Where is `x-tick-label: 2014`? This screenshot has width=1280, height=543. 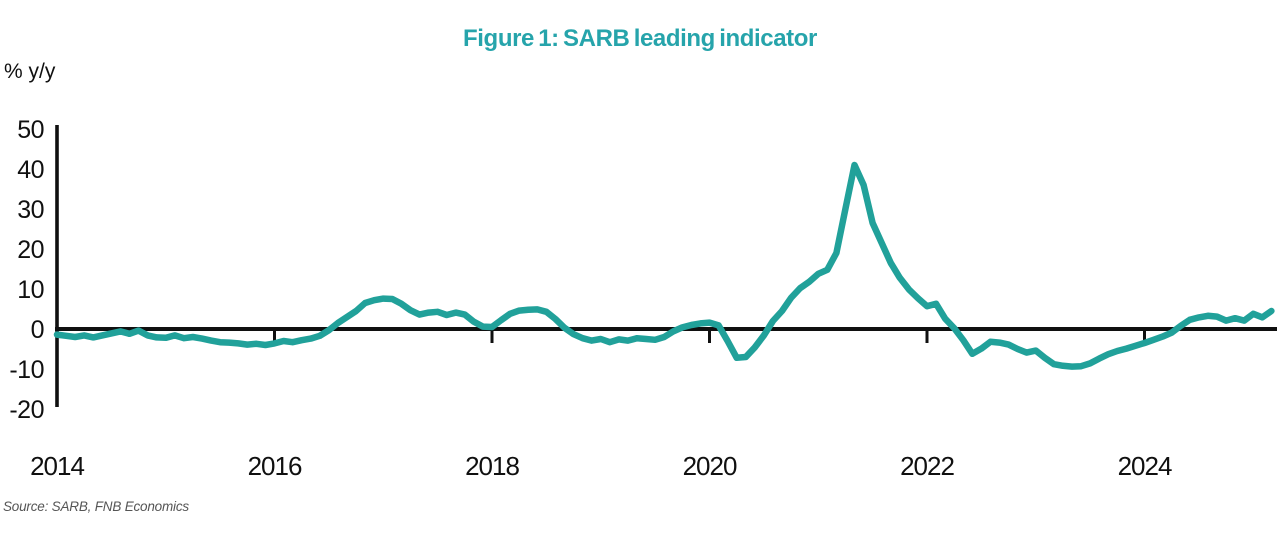 x-tick-label: 2014 is located at coordinates (57, 466).